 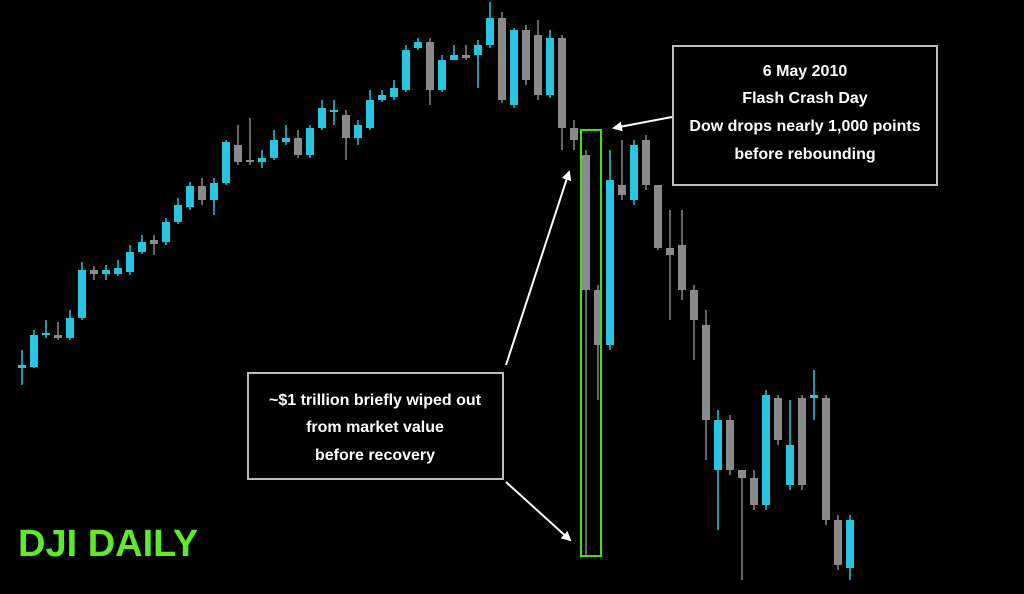 What do you see at coordinates (375, 455) in the screenshot?
I see `annotation-text: before recovery` at bounding box center [375, 455].